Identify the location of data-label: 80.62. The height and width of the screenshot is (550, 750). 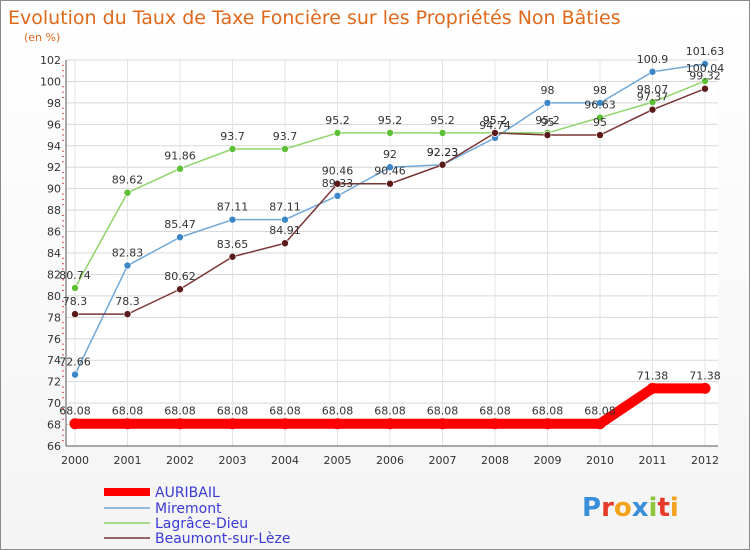
(180, 276).